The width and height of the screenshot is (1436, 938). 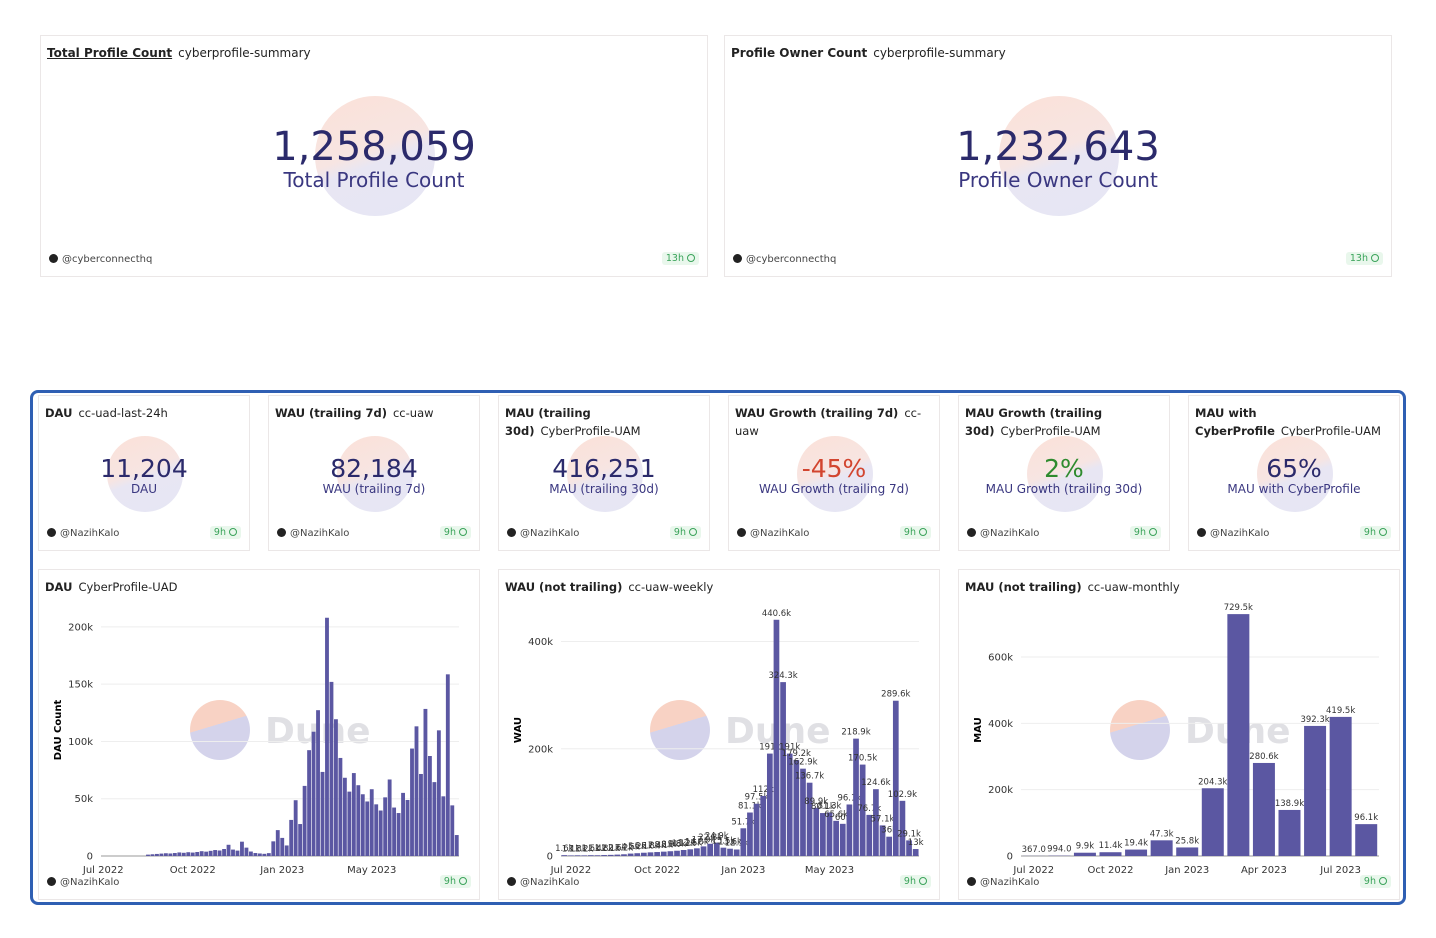 What do you see at coordinates (144, 489) in the screenshot?
I see `counter-label: DAU` at bounding box center [144, 489].